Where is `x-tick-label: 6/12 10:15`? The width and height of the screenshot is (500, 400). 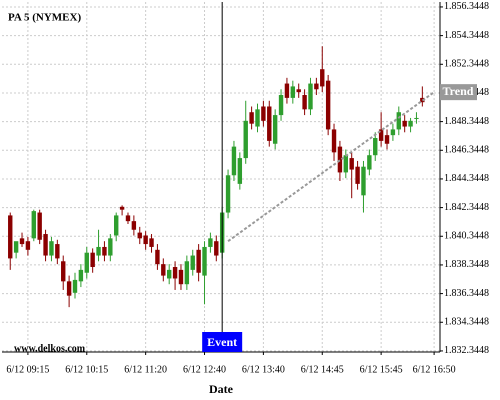 x-tick-label: 6/12 10:15 is located at coordinates (86, 369).